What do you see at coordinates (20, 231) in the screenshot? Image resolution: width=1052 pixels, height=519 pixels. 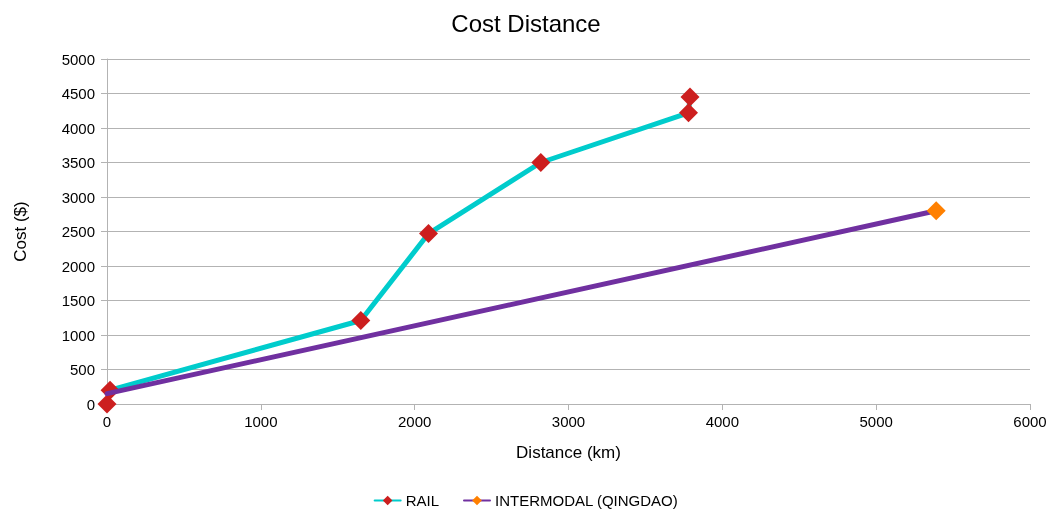 I see `y-axis-title: Cost ($)` at bounding box center [20, 231].